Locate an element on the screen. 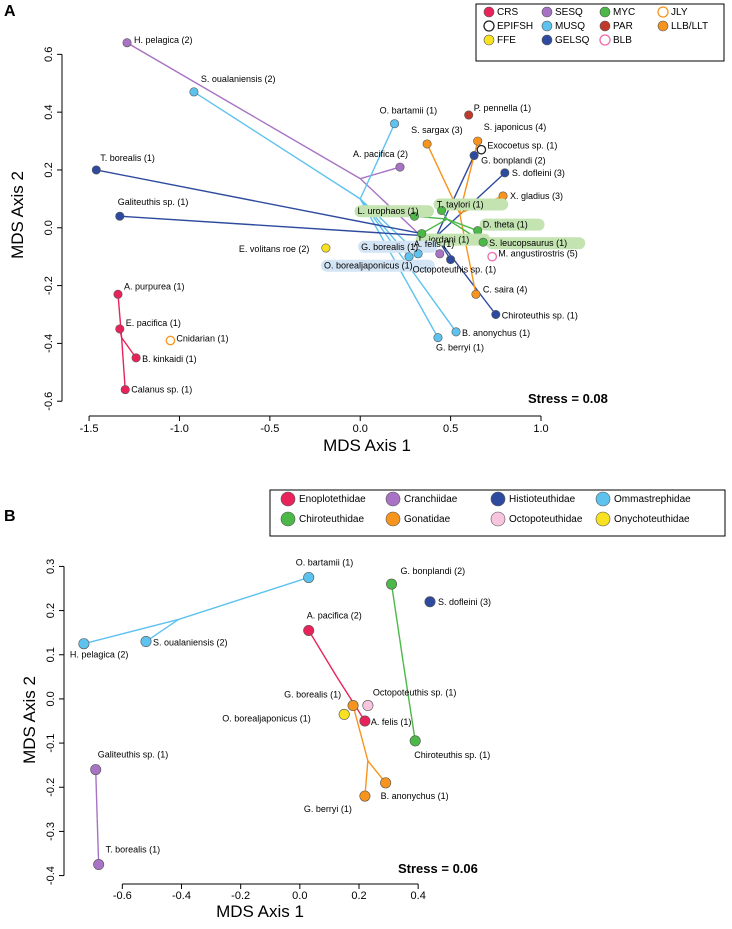  y-tick-label: 0.0 is located at coordinates (49, 227).